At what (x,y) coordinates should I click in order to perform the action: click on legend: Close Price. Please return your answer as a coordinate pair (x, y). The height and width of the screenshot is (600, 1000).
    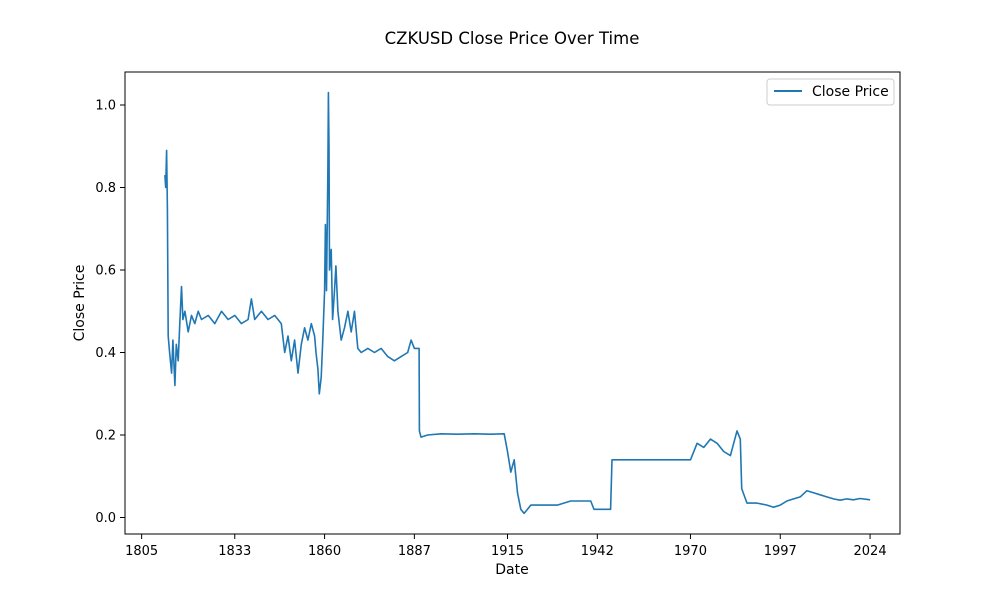
    Looking at the image, I should click on (830, 92).